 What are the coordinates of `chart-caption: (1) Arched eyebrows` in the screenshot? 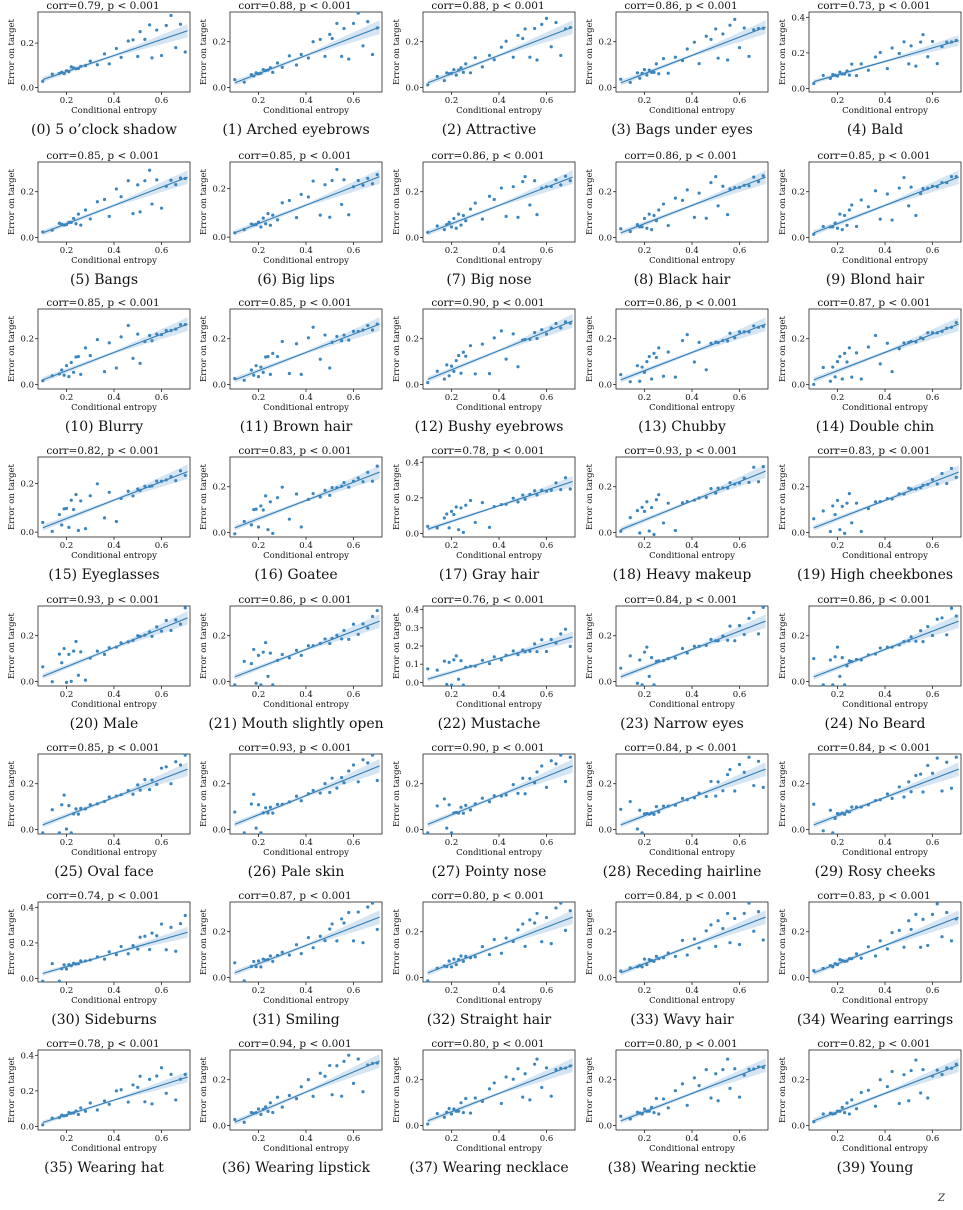 It's located at (296, 130).